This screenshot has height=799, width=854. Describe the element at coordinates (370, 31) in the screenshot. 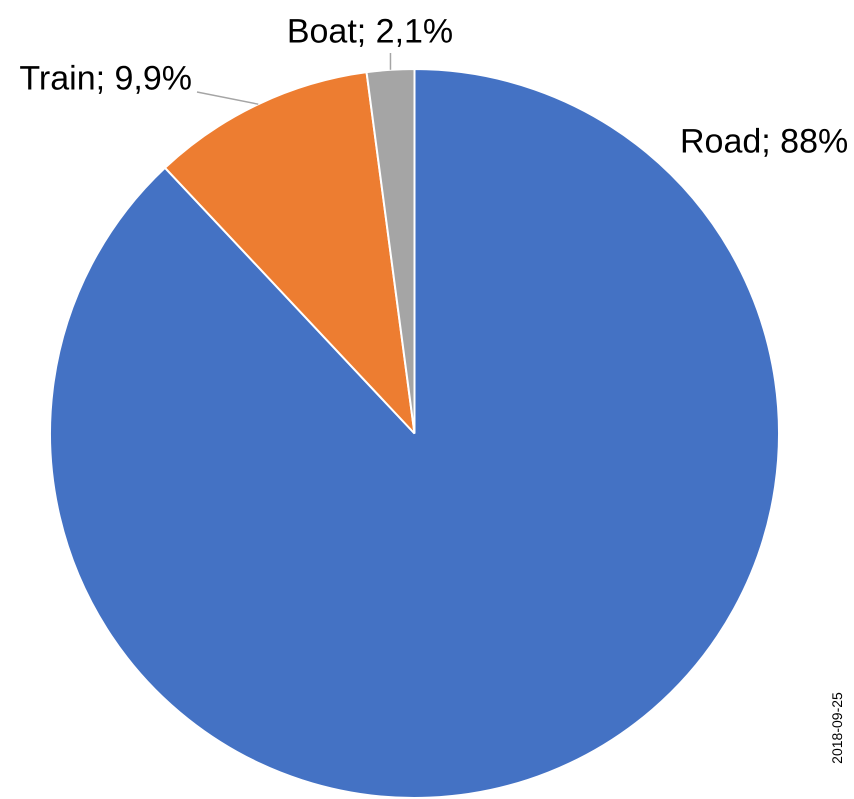

I see `slice-label: Boat; 2,1%` at that location.